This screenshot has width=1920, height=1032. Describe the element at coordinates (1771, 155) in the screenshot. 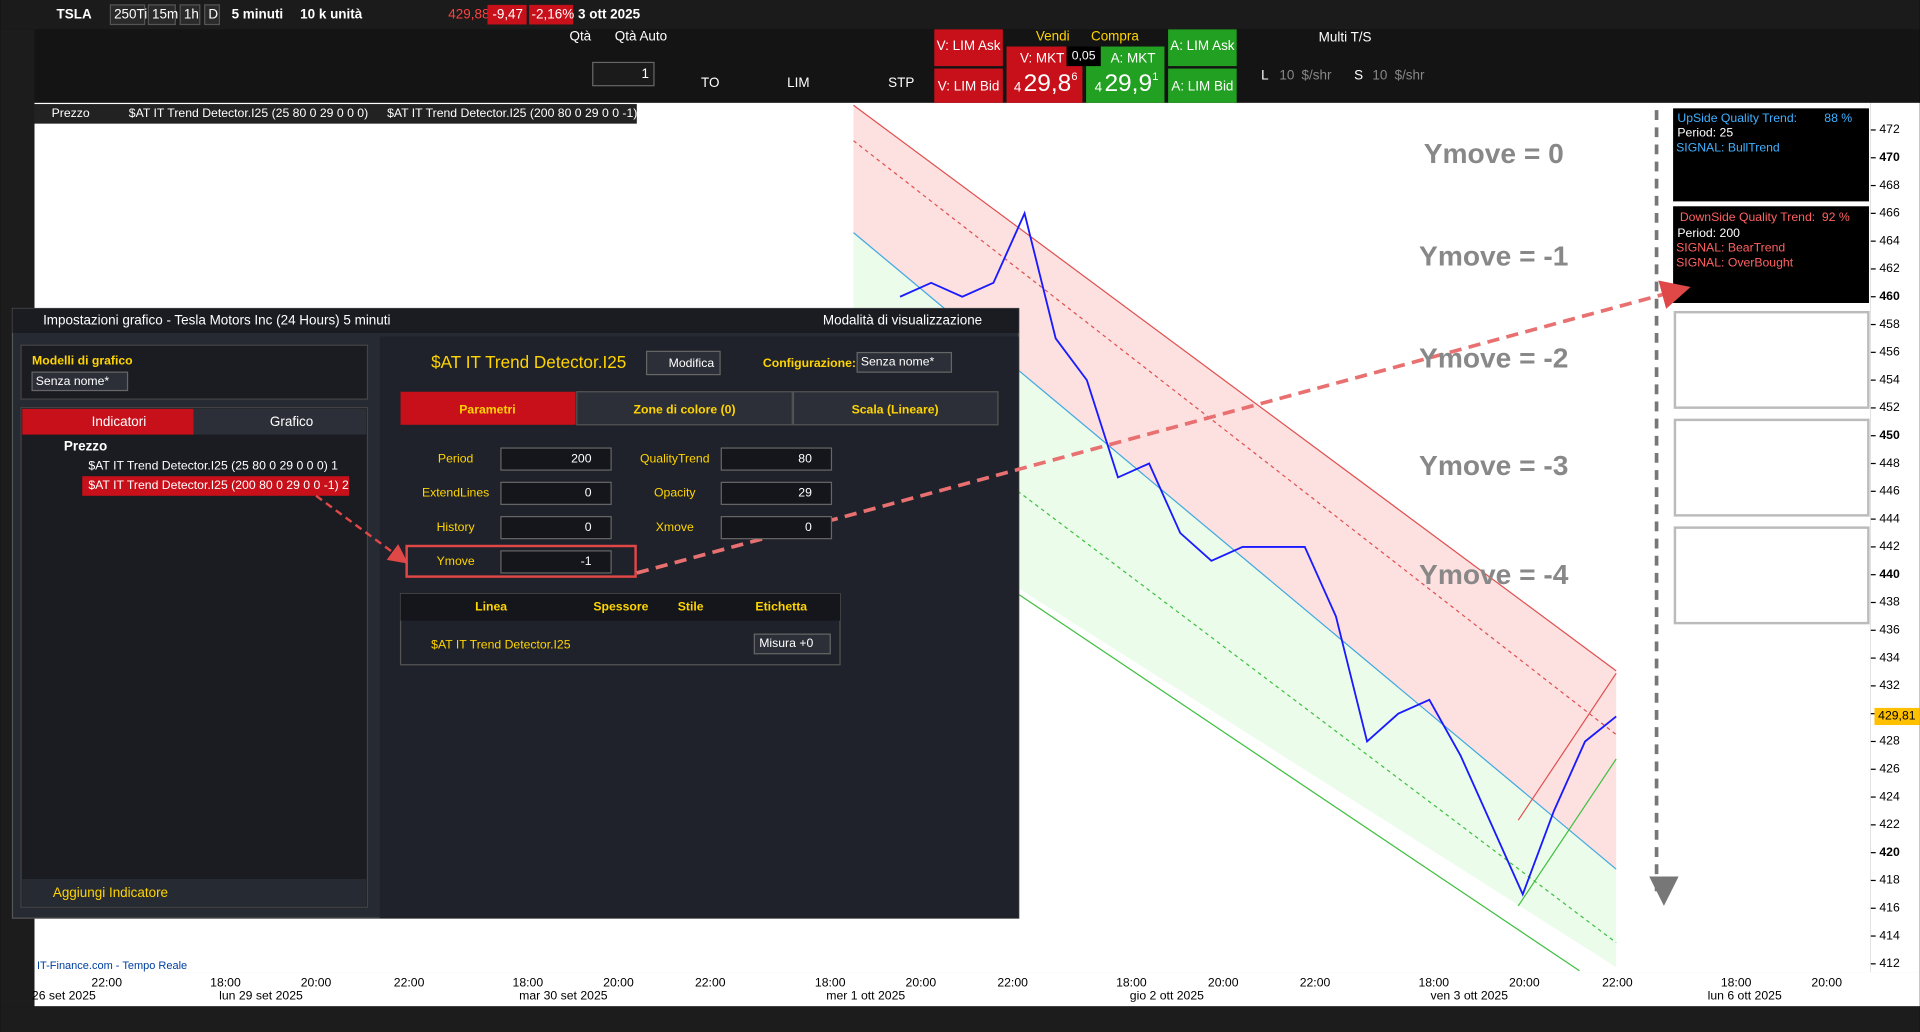

I see `info-box` at that location.